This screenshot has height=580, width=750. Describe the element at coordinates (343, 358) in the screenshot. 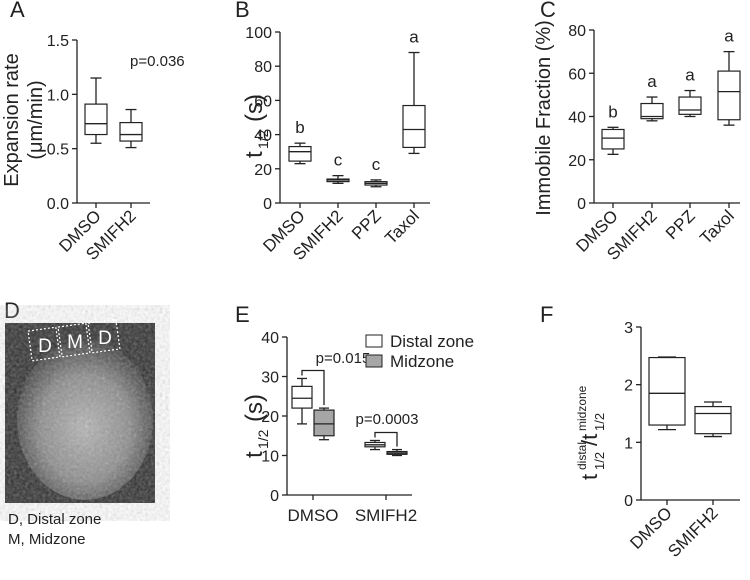

I see `annotation: p=0.015` at that location.